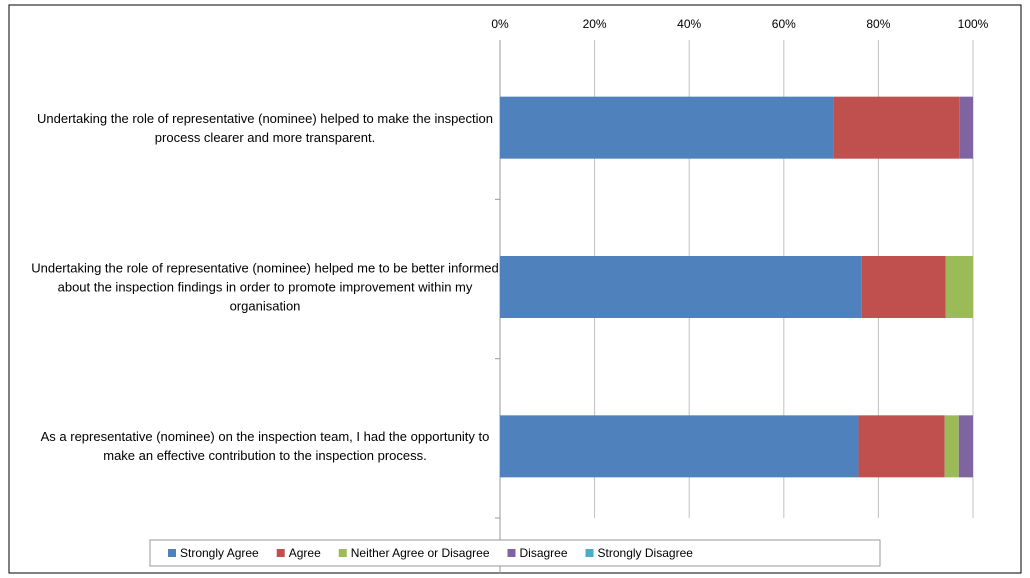  What do you see at coordinates (784, 24) in the screenshot?
I see `x-tick-label: 60%` at bounding box center [784, 24].